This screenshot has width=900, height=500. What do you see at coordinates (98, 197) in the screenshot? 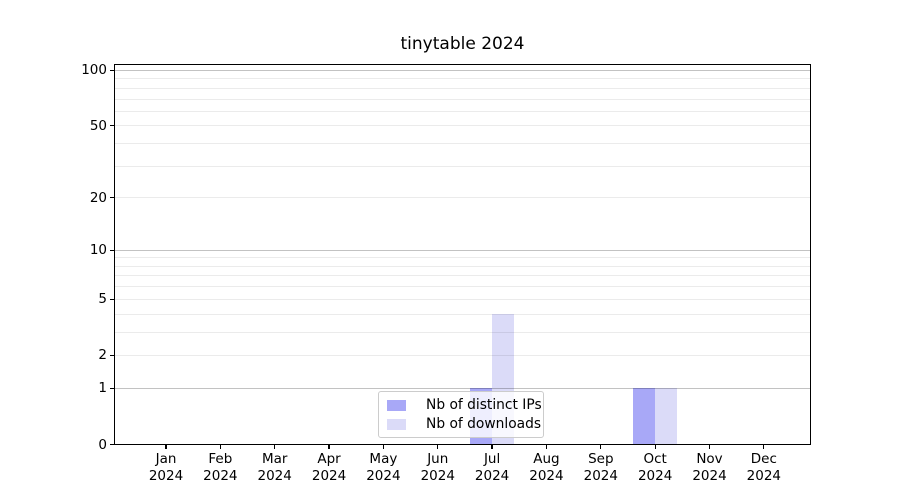
I see `y-tick-label-20: 20` at bounding box center [98, 197].